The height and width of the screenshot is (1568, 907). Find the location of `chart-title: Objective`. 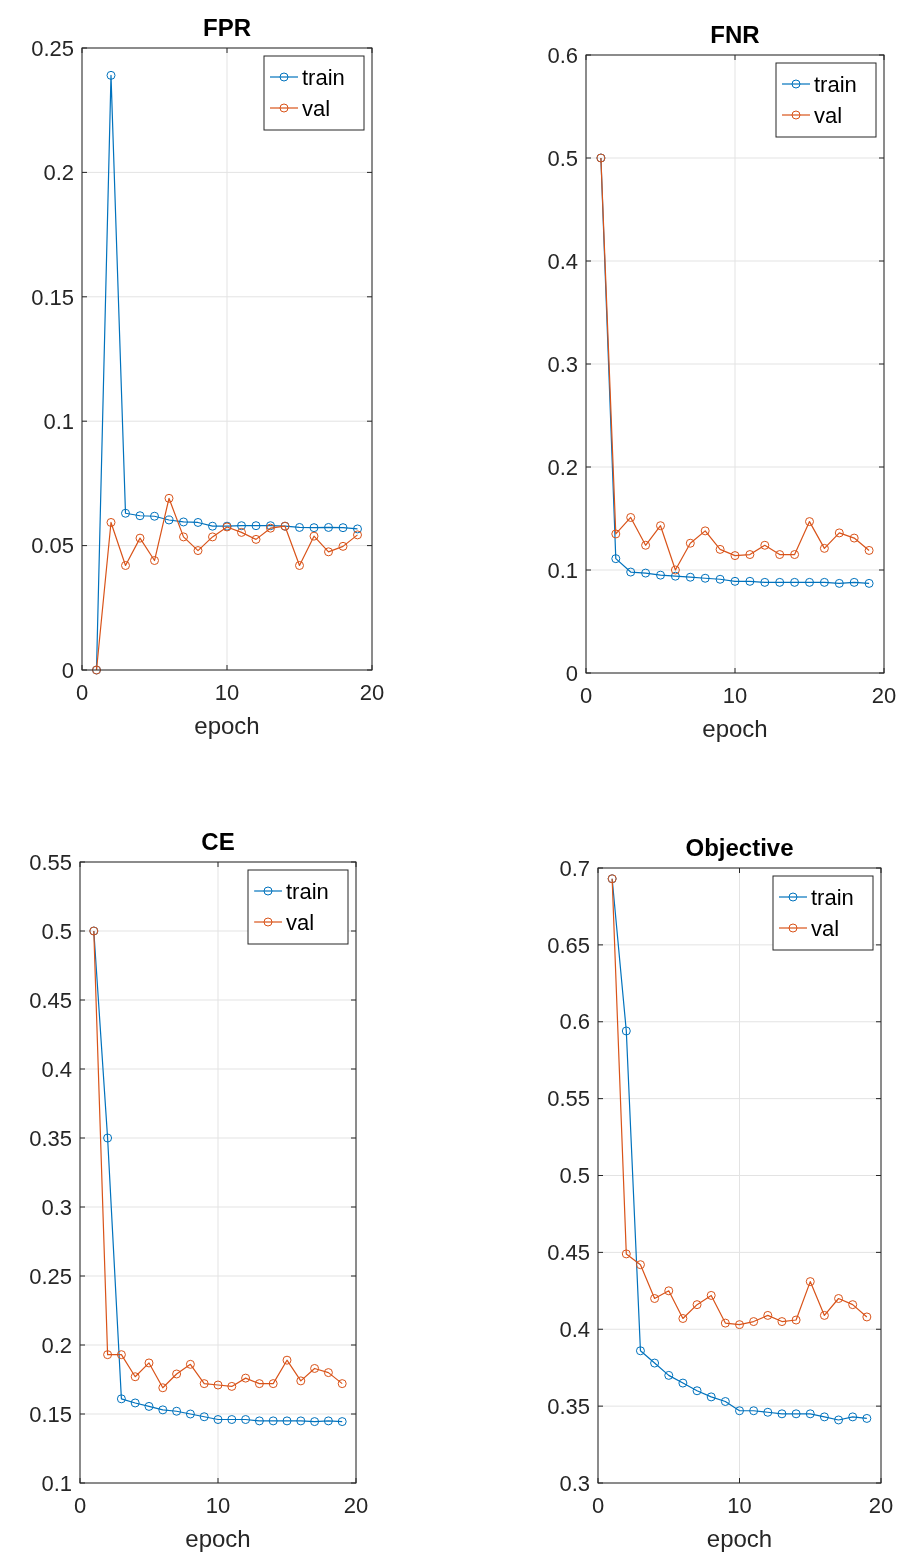

chart-title: Objective is located at coordinates (739, 847).